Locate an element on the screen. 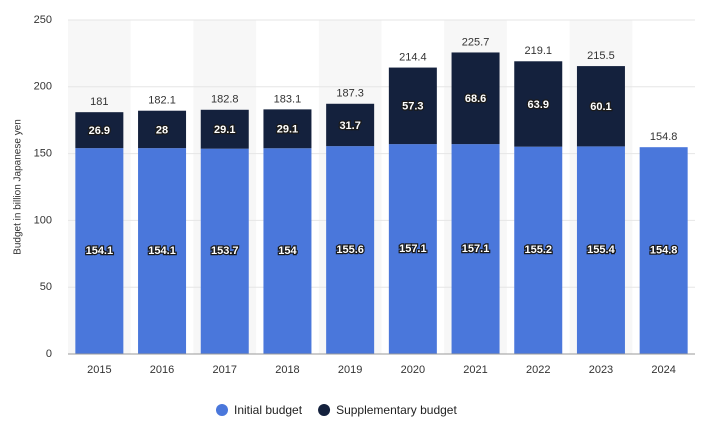 The height and width of the screenshot is (428, 701). value-label: 28 is located at coordinates (162, 130).